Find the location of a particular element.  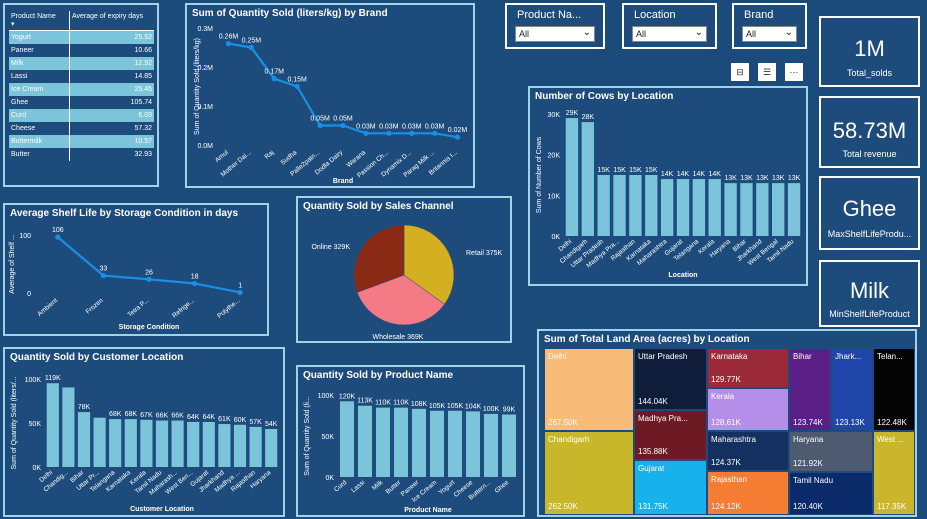

treemap-cell: Kerala 128.61K is located at coordinates (748, 409).